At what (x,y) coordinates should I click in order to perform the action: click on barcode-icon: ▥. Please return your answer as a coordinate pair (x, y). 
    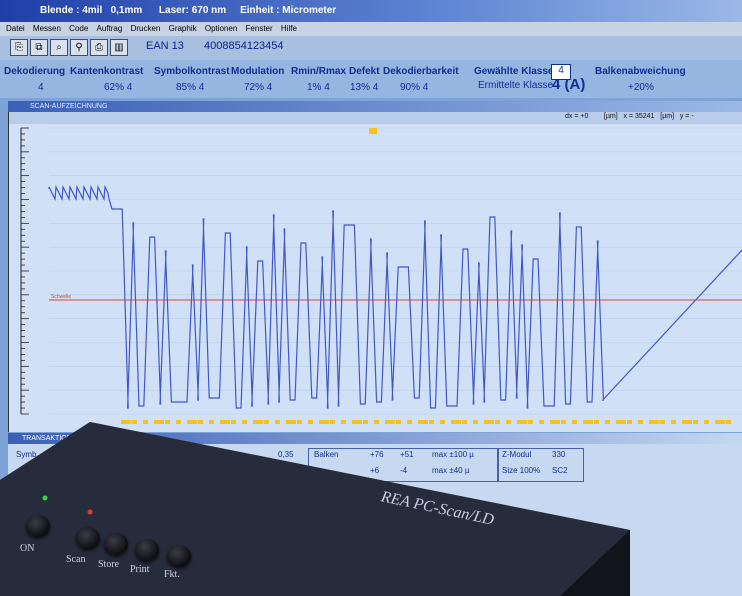
    Looking at the image, I should click on (119, 47).